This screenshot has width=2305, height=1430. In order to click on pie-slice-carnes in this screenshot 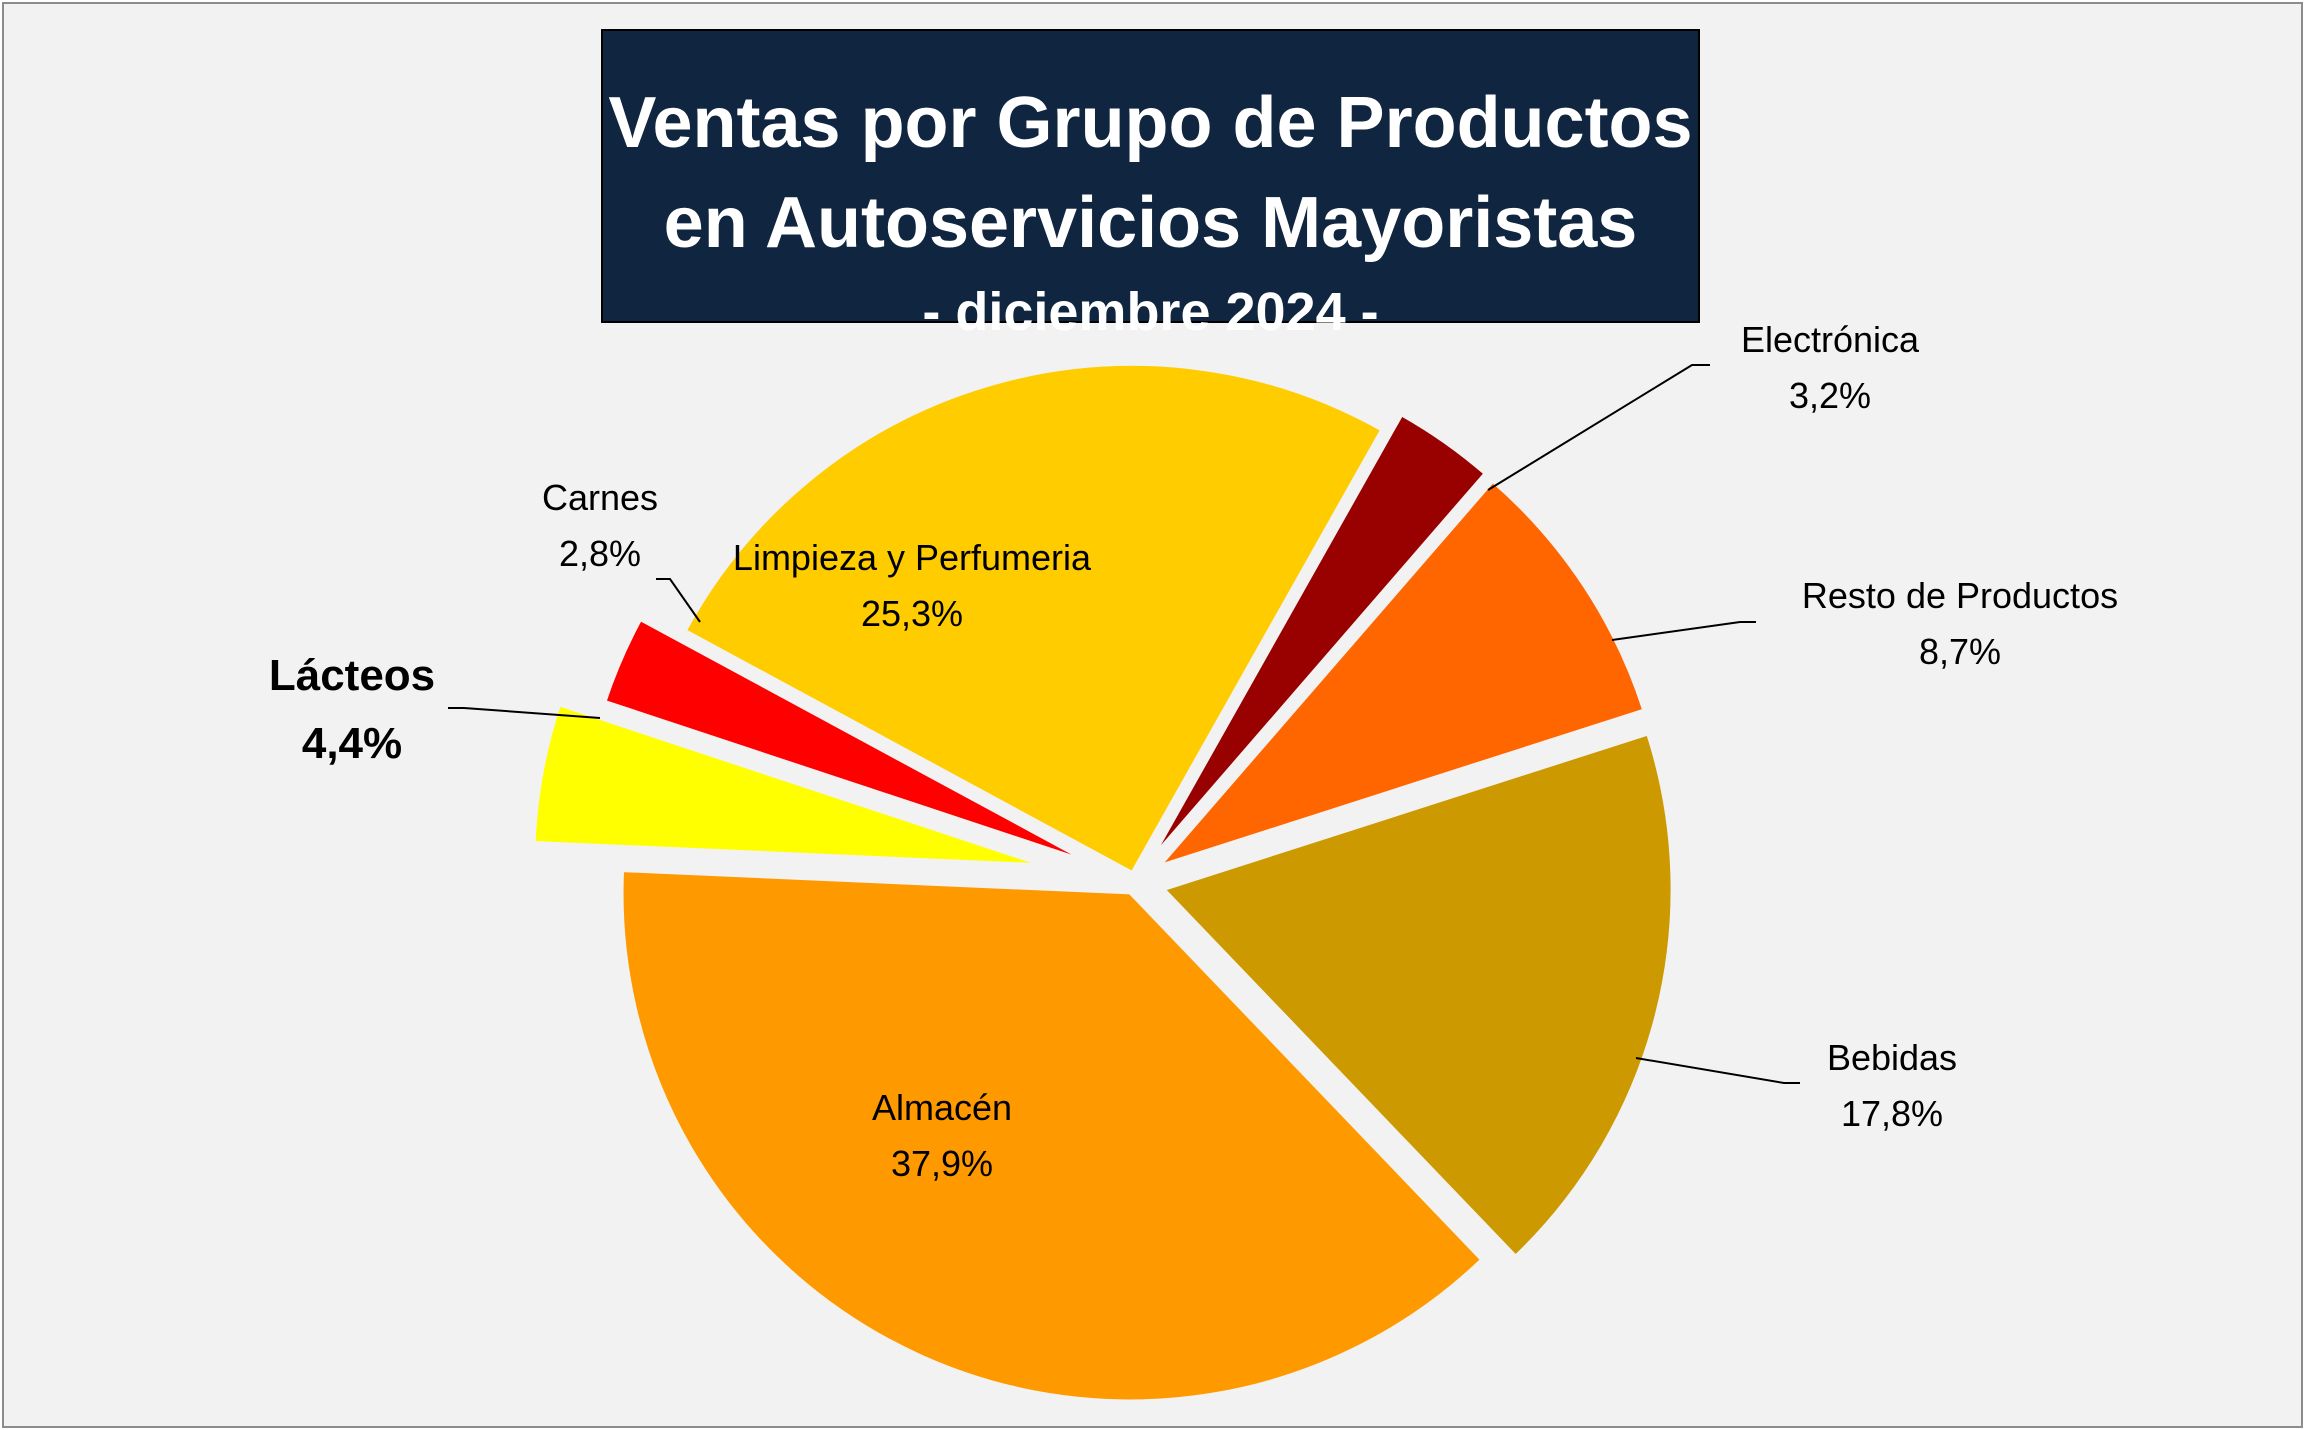, I will do `click(845, 740)`.